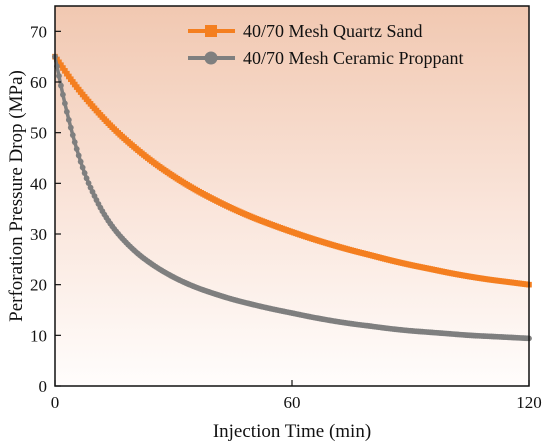  I want to click on legend-label-ceramic: 40/70 Mesh Ceramic Proppant, so click(353, 58).